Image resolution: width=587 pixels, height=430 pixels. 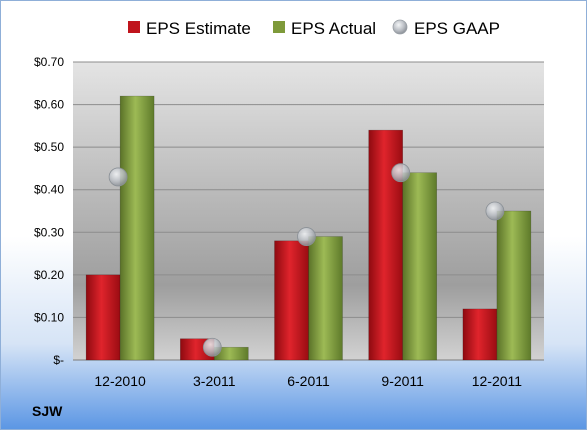 What do you see at coordinates (118, 177) in the screenshot?
I see `marker-eps-gaap-12-2010` at bounding box center [118, 177].